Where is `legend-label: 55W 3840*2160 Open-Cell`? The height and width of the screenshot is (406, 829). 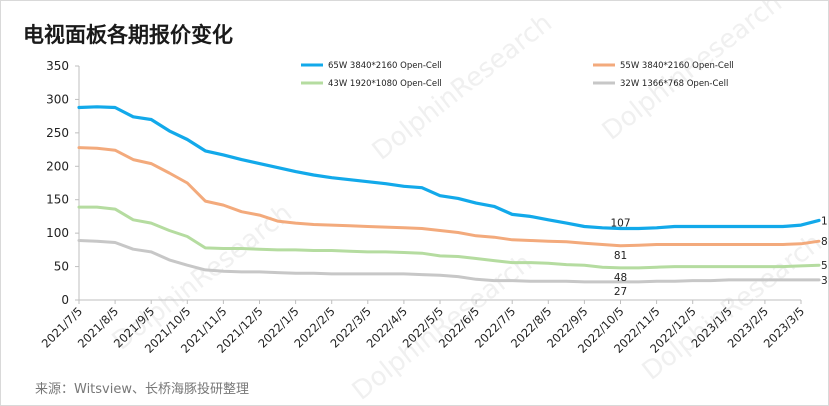
legend-label: 55W 3840*2160 Open-Cell is located at coordinates (677, 66).